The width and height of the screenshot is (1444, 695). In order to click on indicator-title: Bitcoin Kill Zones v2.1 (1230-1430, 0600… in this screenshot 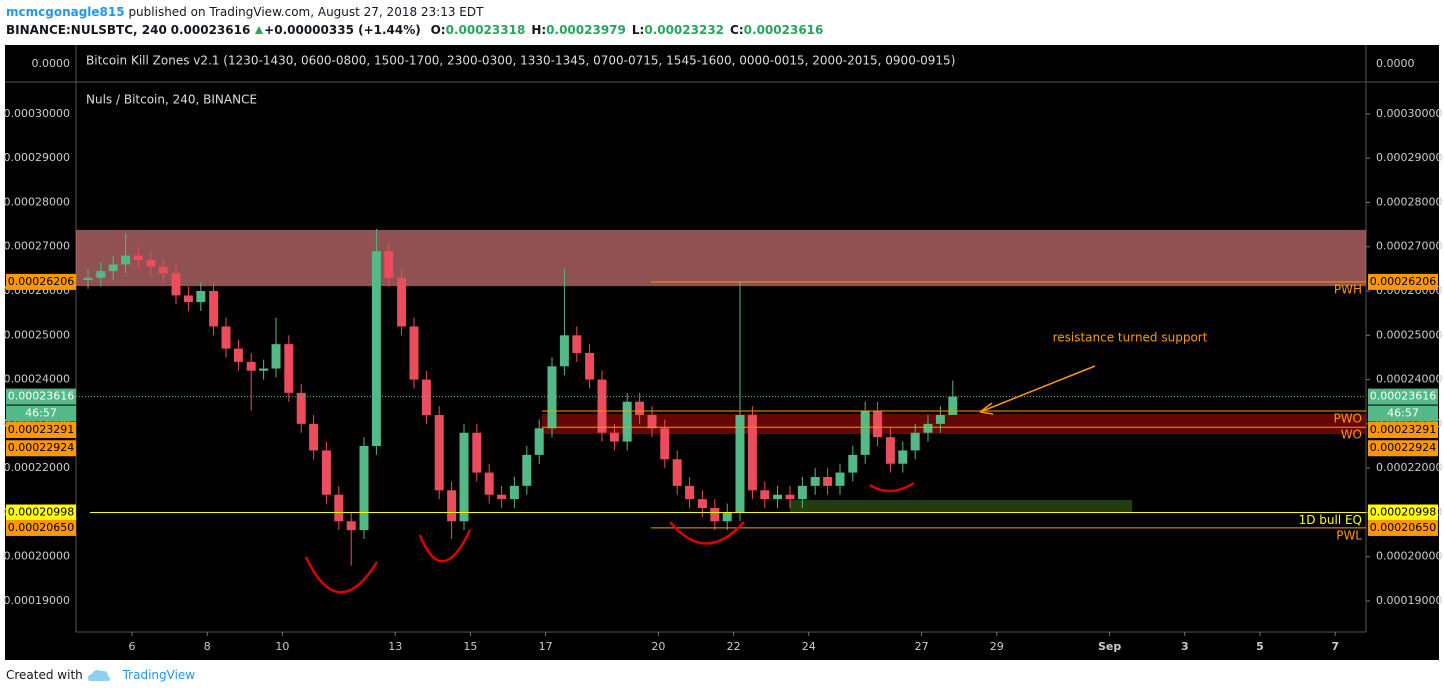, I will do `click(520, 61)`.